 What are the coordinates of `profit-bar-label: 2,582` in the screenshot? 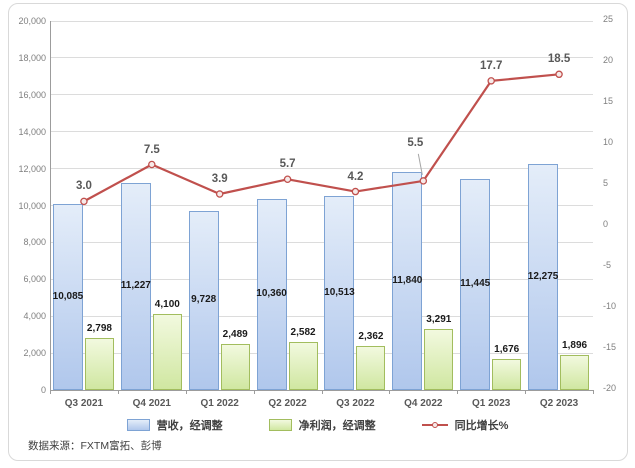 It's located at (303, 333).